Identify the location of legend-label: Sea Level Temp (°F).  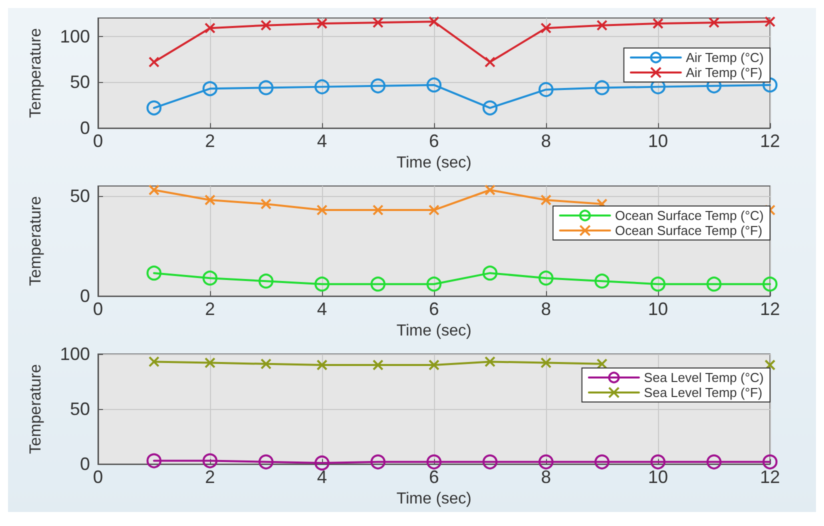
(703, 392).